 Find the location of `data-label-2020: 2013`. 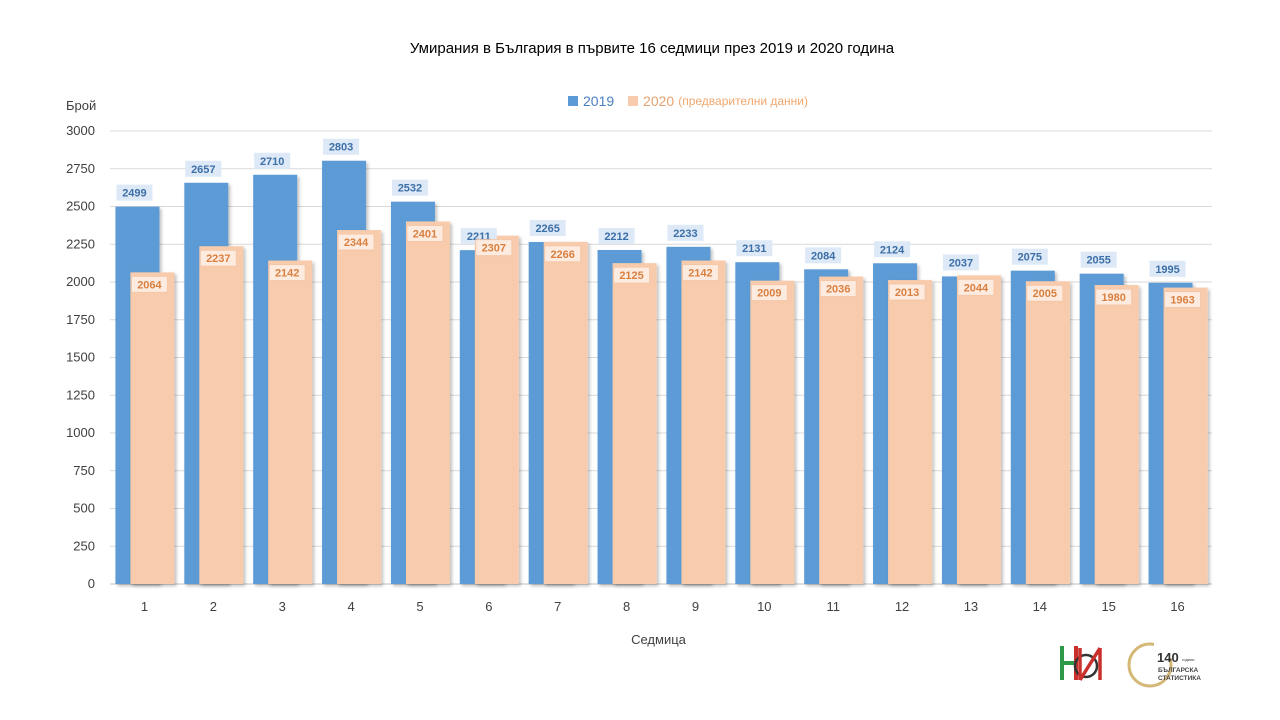

data-label-2020: 2013 is located at coordinates (907, 293).